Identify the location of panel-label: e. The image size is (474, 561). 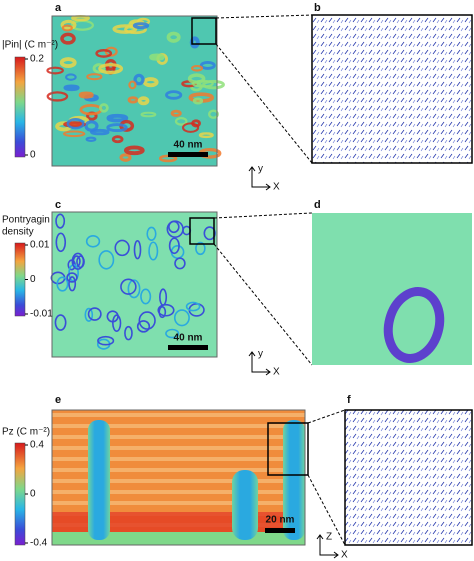
(58, 400).